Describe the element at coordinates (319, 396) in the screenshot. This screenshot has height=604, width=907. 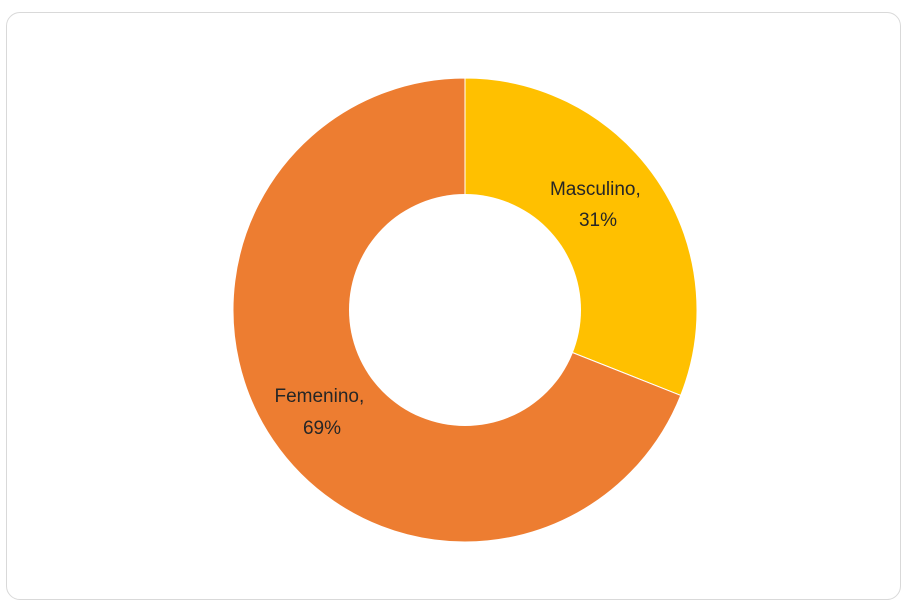
I see `label-femenino-name: Femenino,` at that location.